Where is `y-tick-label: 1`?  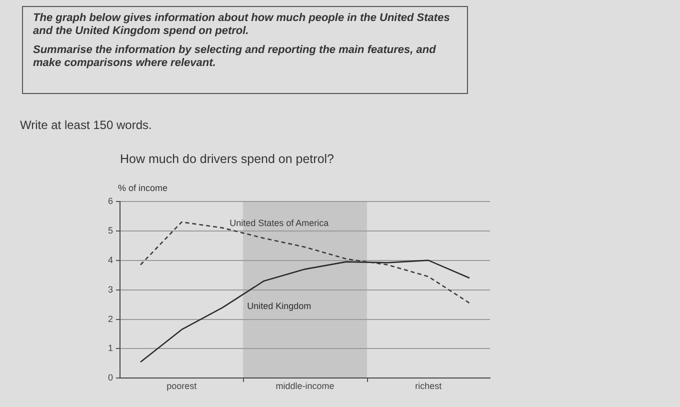 y-tick-label: 1 is located at coordinates (111, 348).